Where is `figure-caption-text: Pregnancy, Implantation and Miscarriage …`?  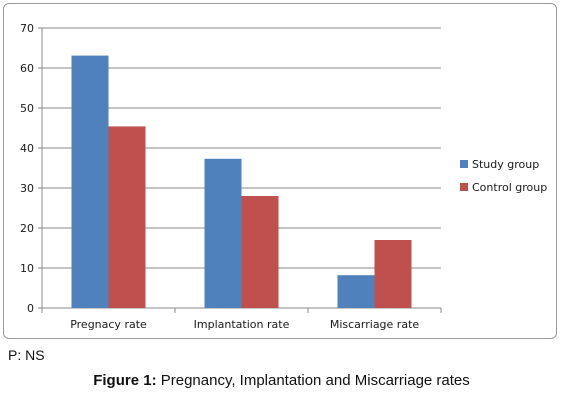
figure-caption-text: Pregnancy, Implantation and Miscarriage … is located at coordinates (313, 380).